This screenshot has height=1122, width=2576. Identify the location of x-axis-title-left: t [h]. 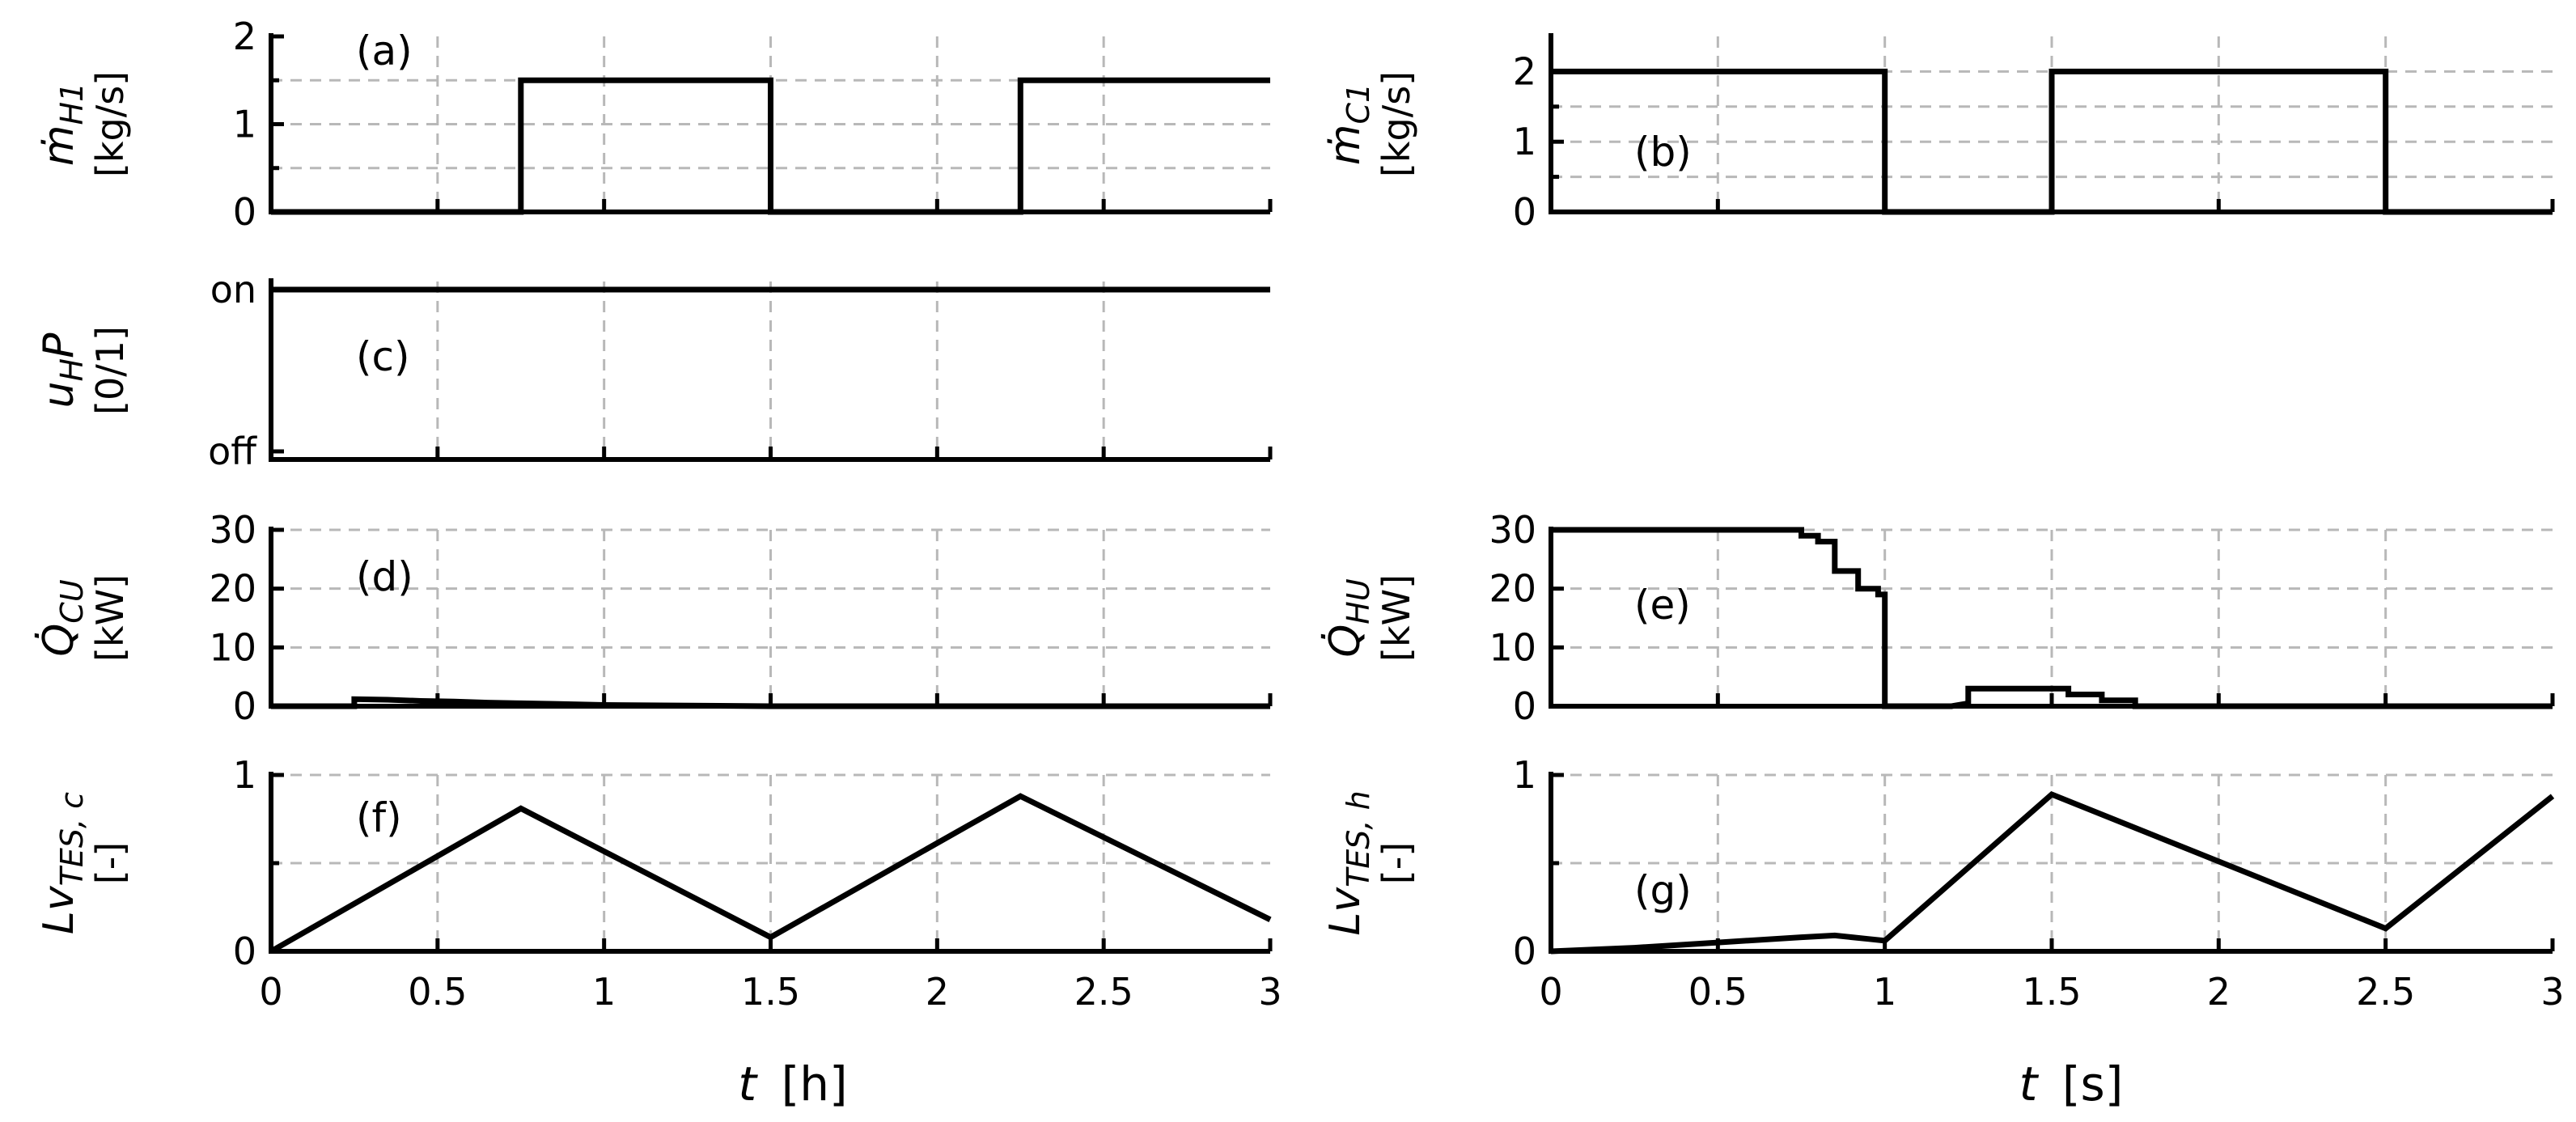
(792, 1083).